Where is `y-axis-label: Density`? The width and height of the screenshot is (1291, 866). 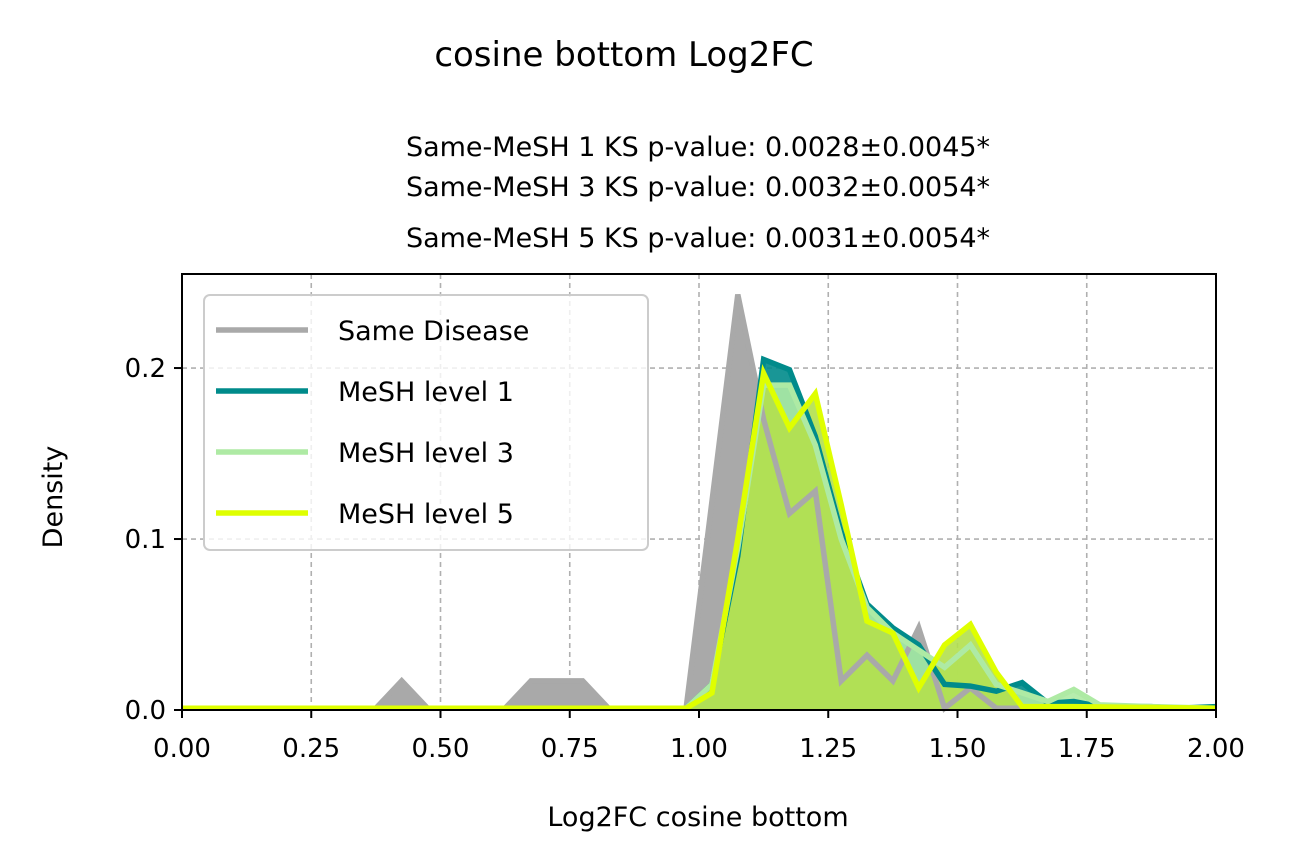 y-axis-label: Density is located at coordinates (53, 497).